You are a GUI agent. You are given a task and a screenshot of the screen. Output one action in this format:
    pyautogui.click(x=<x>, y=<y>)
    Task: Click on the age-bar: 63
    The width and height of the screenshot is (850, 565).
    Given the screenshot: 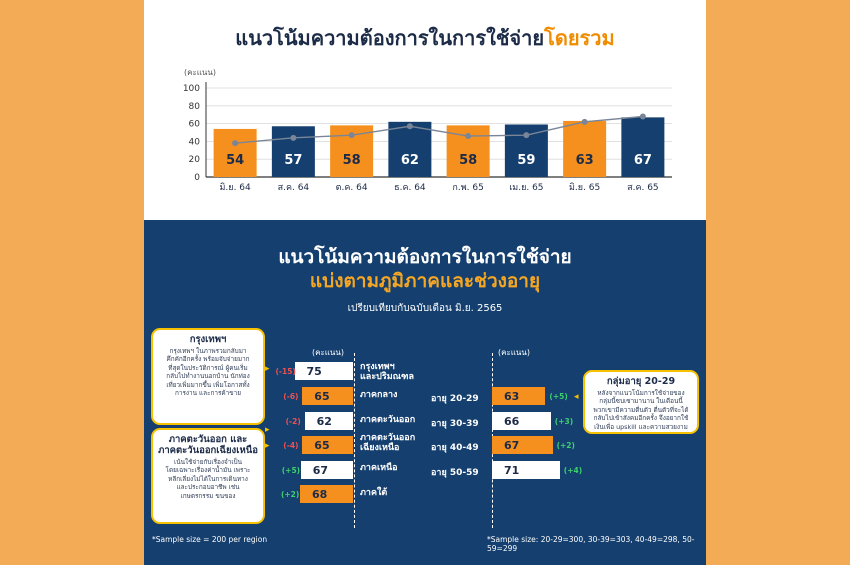 What is the action you would take?
    pyautogui.click(x=519, y=396)
    